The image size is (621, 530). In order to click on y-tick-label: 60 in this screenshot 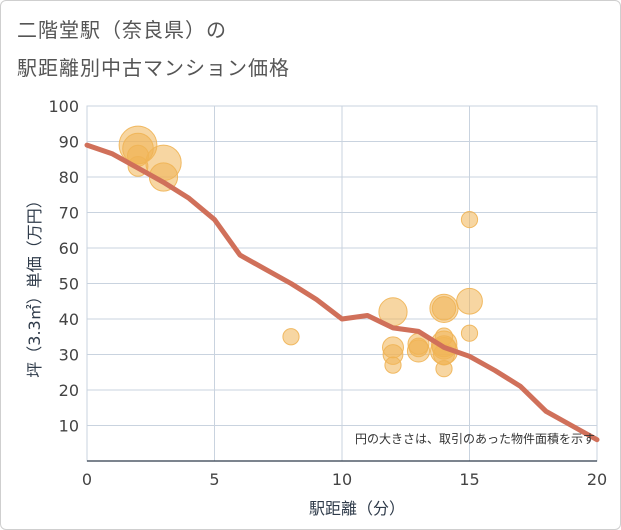, I will do `click(69, 248)`.